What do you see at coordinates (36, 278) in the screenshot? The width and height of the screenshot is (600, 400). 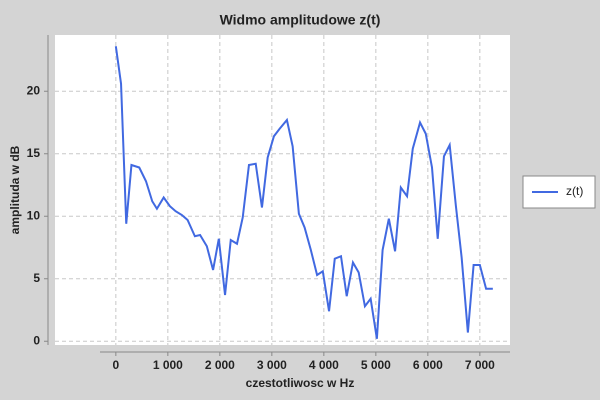 I see `y-tick-label: 5` at bounding box center [36, 278].